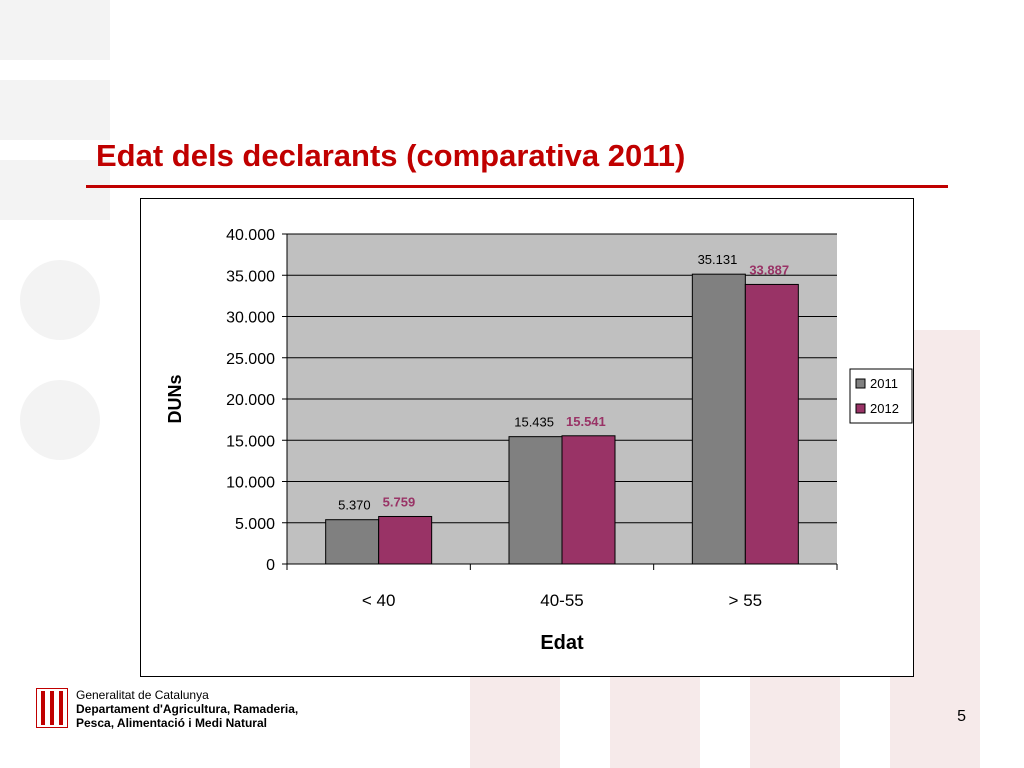 The width and height of the screenshot is (1024, 768). What do you see at coordinates (250, 318) in the screenshot?
I see `y-tick-label: 30.000` at bounding box center [250, 318].